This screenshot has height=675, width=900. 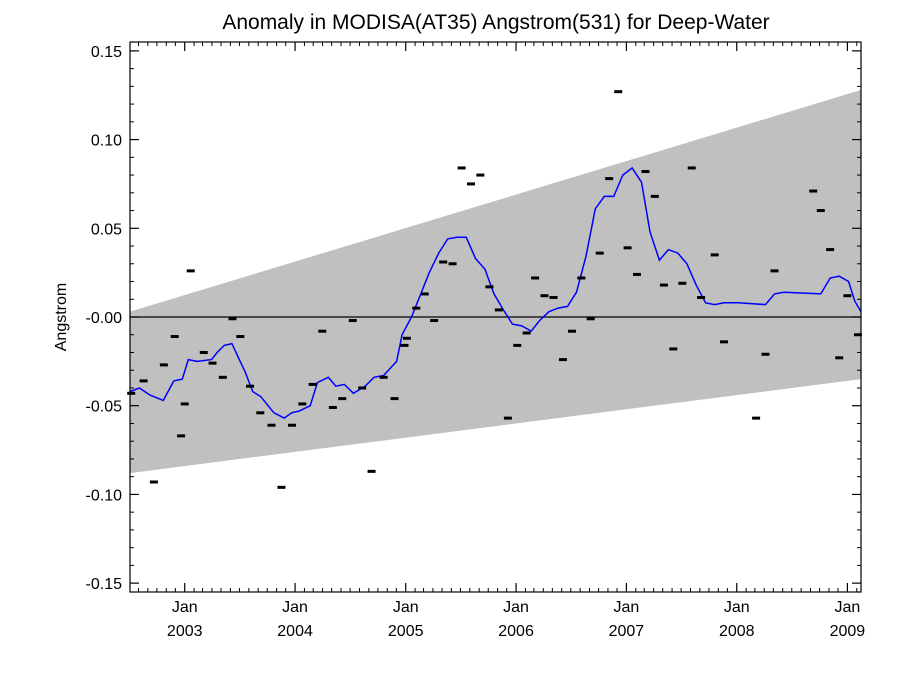 What do you see at coordinates (106, 141) in the screenshot?
I see `y-tick-label: 0.10` at bounding box center [106, 141].